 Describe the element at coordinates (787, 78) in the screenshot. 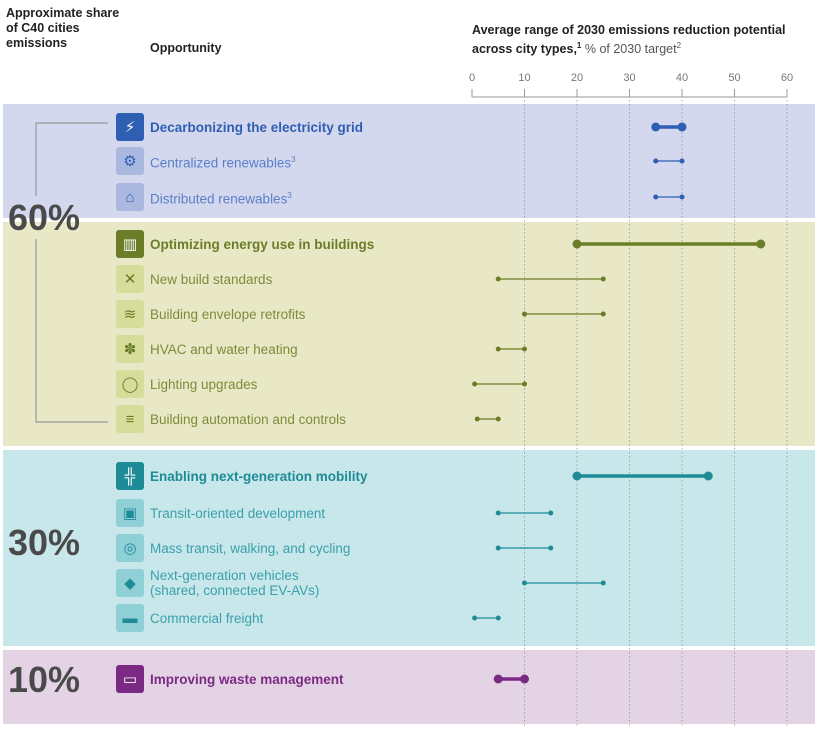

I see `x-tick-label: 60` at that location.